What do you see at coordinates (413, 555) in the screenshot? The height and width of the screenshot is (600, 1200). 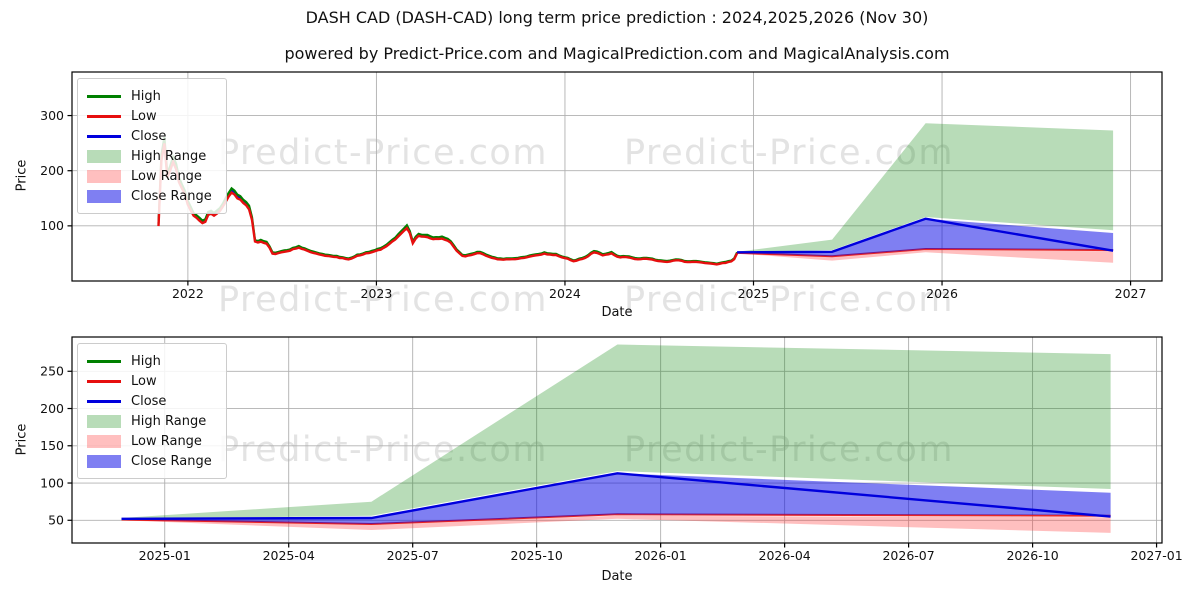 I see `x-tick-label: 2025-07` at bounding box center [413, 555].